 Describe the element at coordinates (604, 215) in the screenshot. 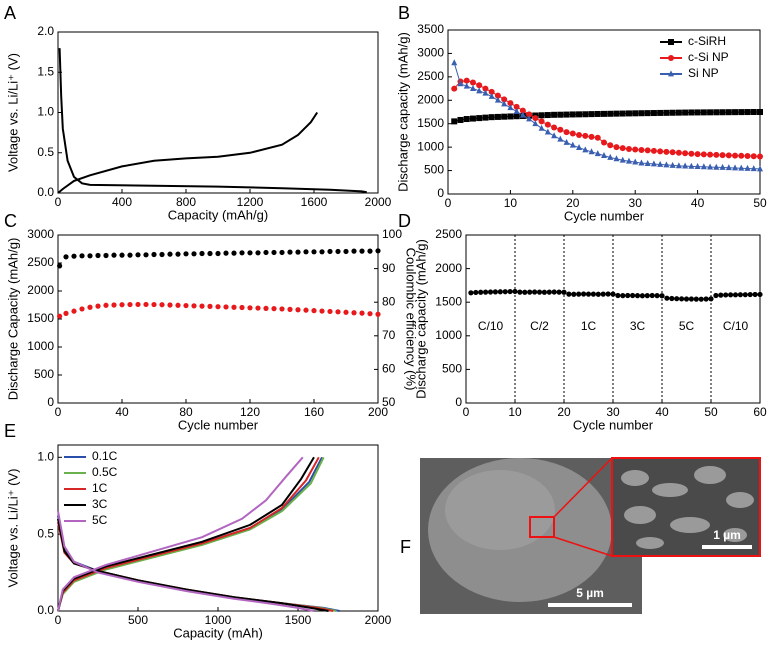

I see `x-axis-label: Cycle number` at that location.